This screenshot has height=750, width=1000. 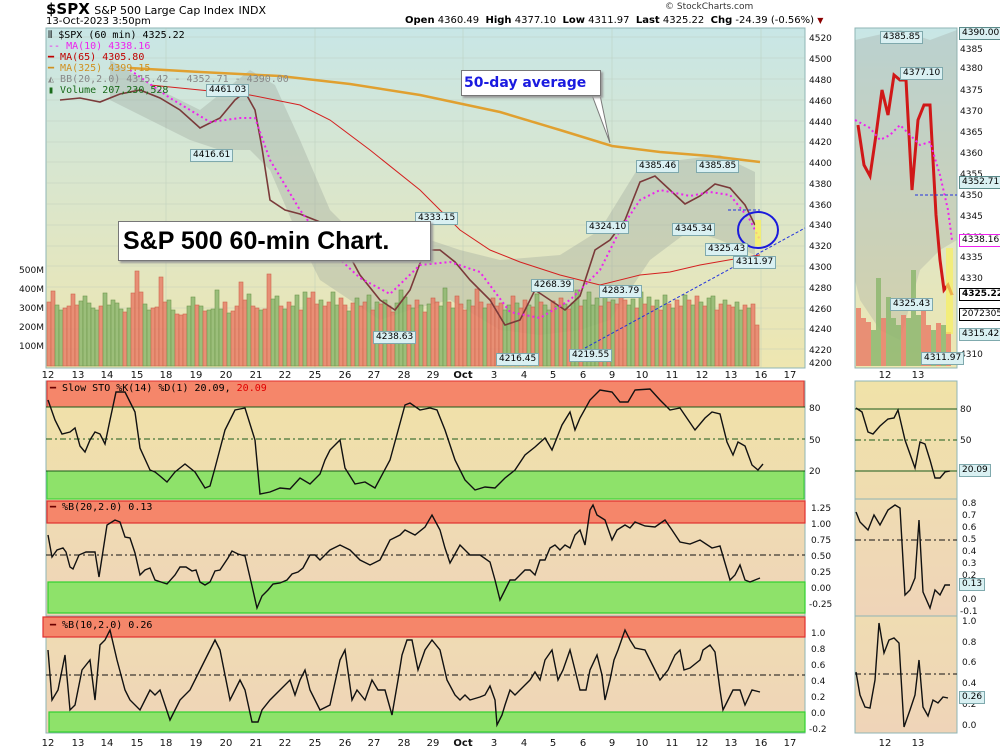 What do you see at coordinates (31, 328) in the screenshot?
I see `svg-text: 200M` at bounding box center [31, 328].